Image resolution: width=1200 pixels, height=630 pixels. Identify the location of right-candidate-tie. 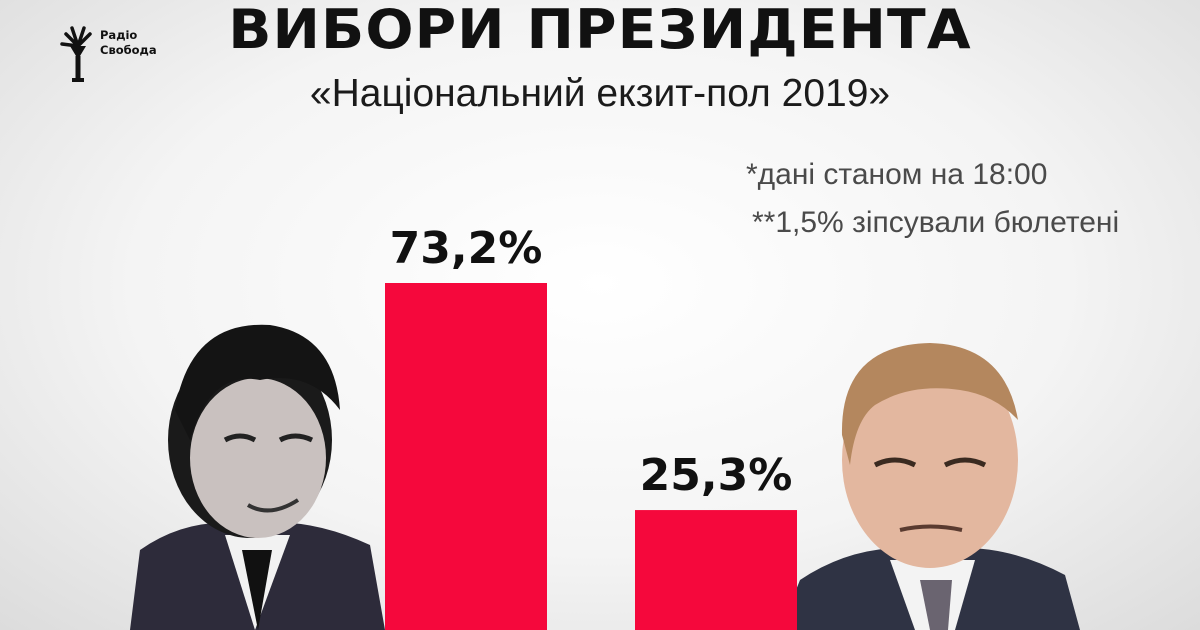
(936, 605).